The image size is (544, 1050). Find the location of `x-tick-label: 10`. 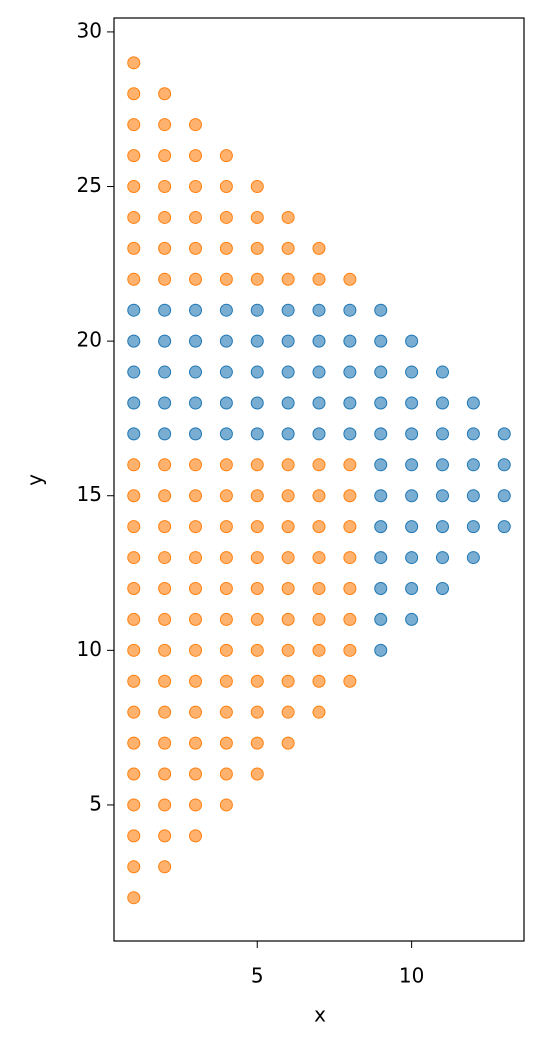

x-tick-label: 10 is located at coordinates (411, 976).